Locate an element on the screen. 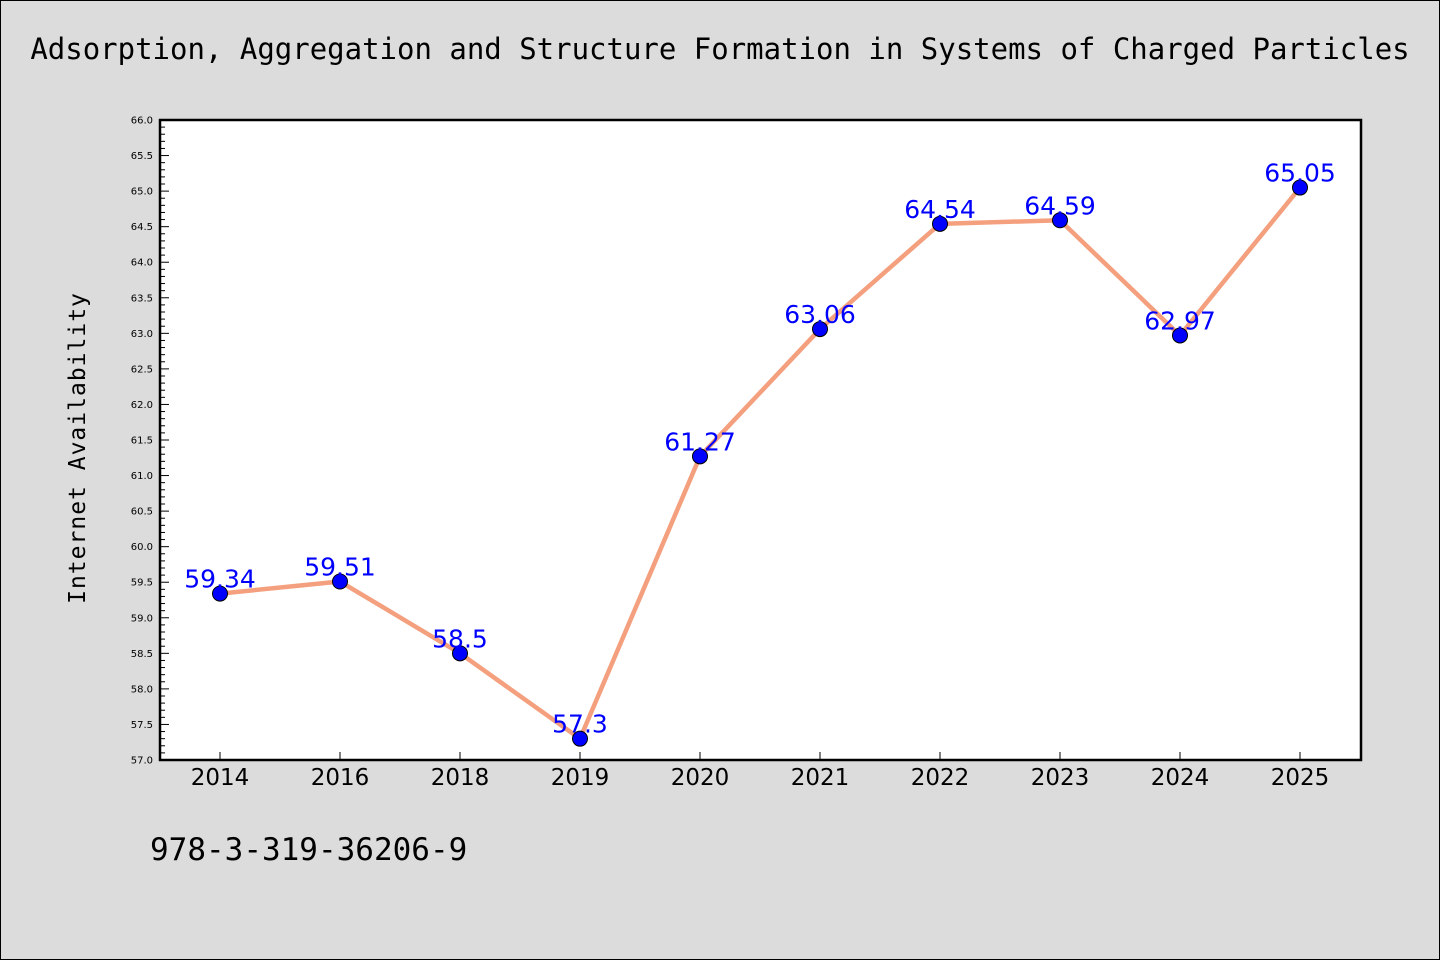  y-tick-label: 59.5 is located at coordinates (142, 583).